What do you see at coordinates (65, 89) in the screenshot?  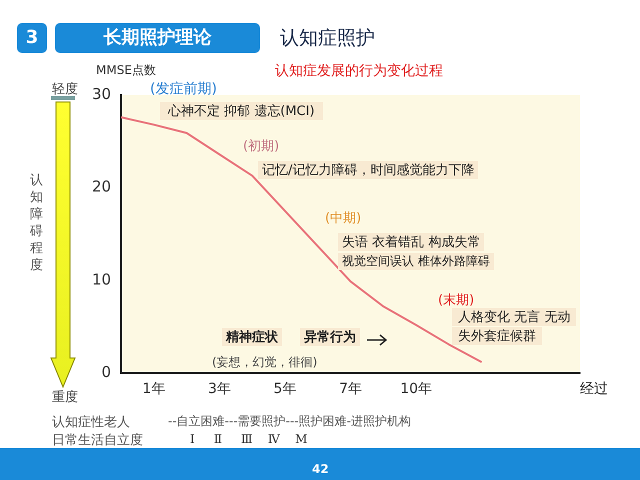 I see `text: 轻度` at bounding box center [65, 89].